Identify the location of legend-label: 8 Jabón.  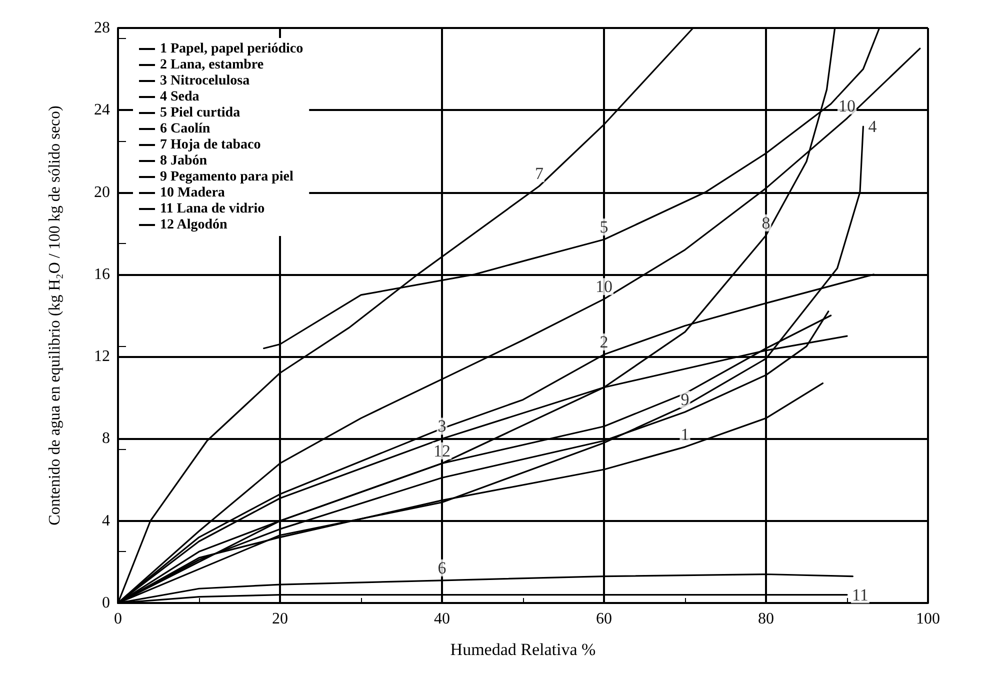
(184, 161).